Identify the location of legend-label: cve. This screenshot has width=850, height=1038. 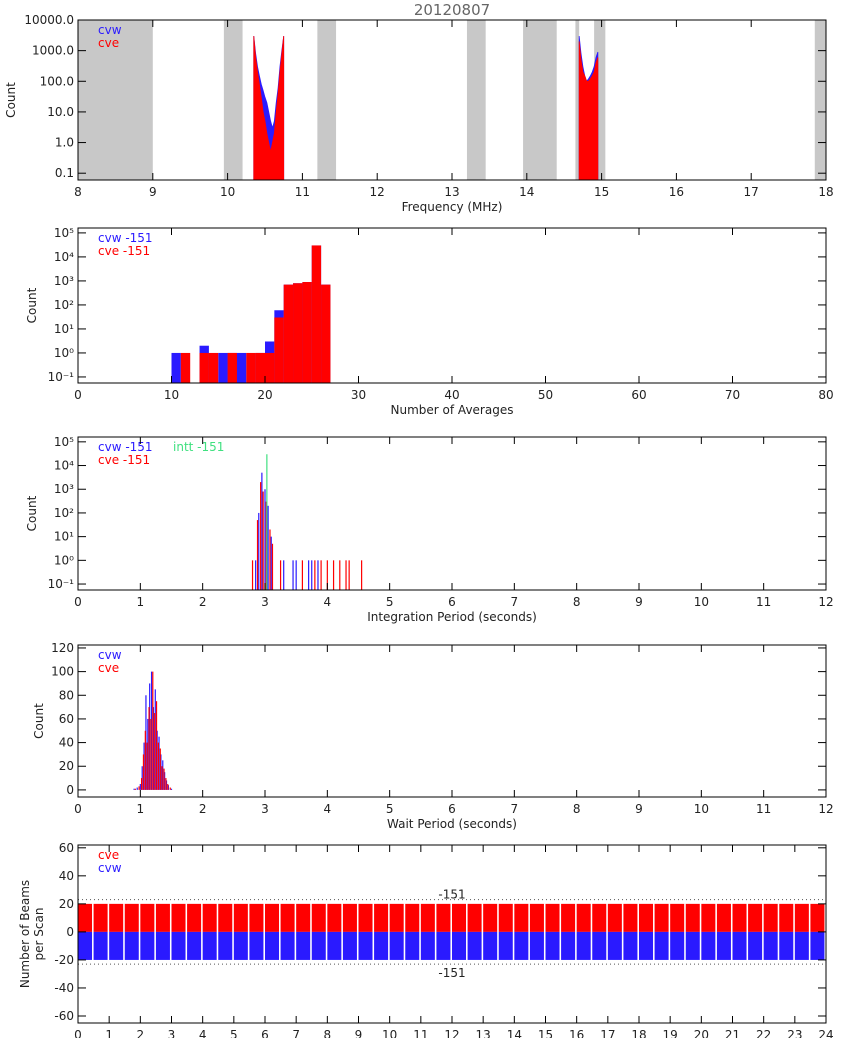
(108, 855).